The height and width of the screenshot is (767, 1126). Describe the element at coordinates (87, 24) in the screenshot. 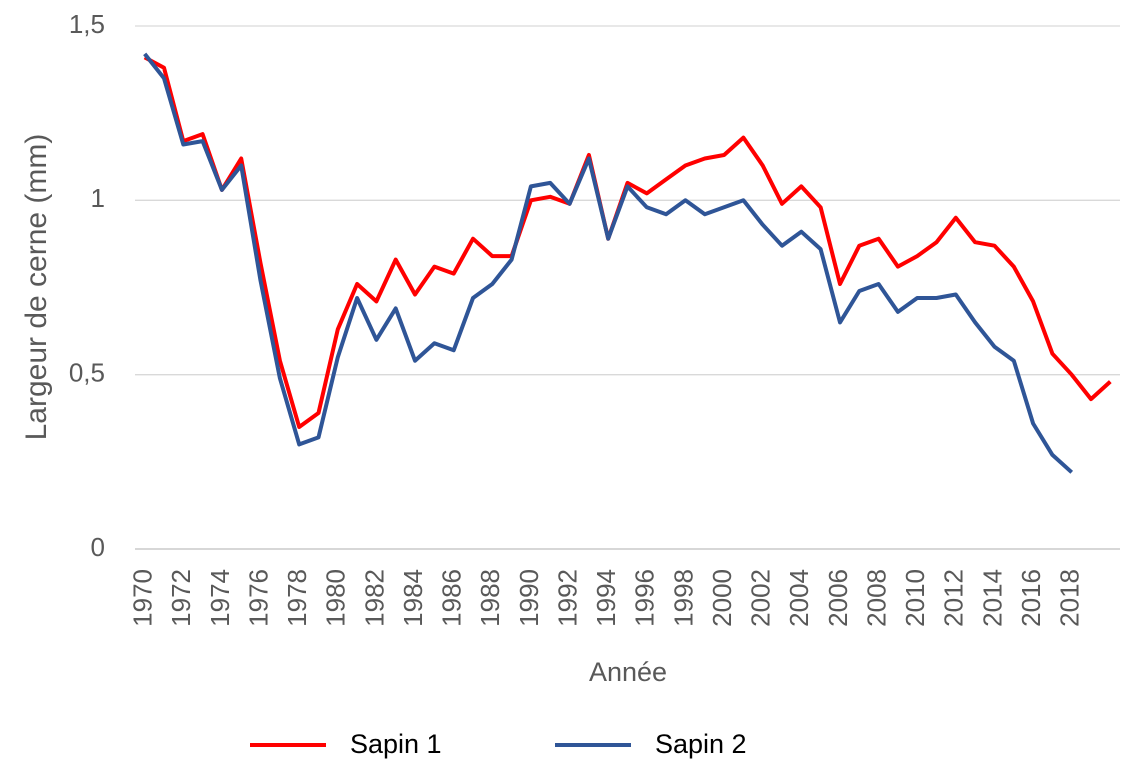

I see `y-tick-label: 1,5` at that location.